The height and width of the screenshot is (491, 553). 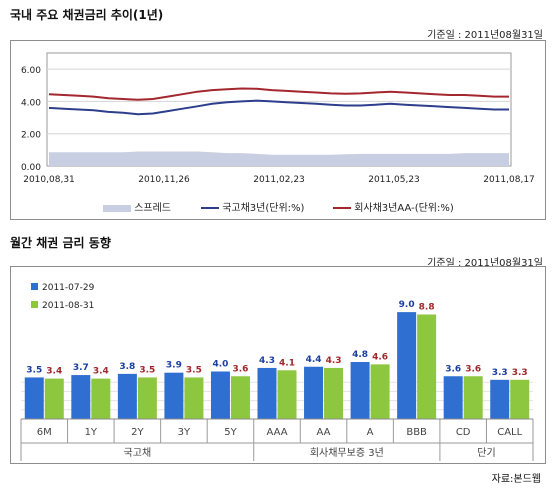 I want to click on data-label-AAA-d1: 4.3, so click(x=267, y=361).